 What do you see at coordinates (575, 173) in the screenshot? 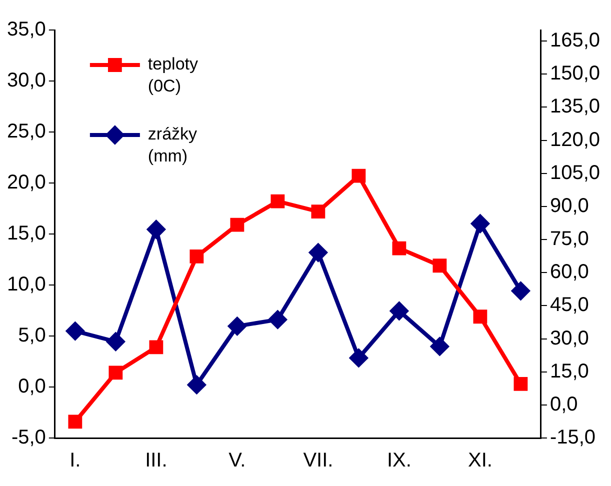
I see `y2-tick-label: 105,0` at bounding box center [575, 173].